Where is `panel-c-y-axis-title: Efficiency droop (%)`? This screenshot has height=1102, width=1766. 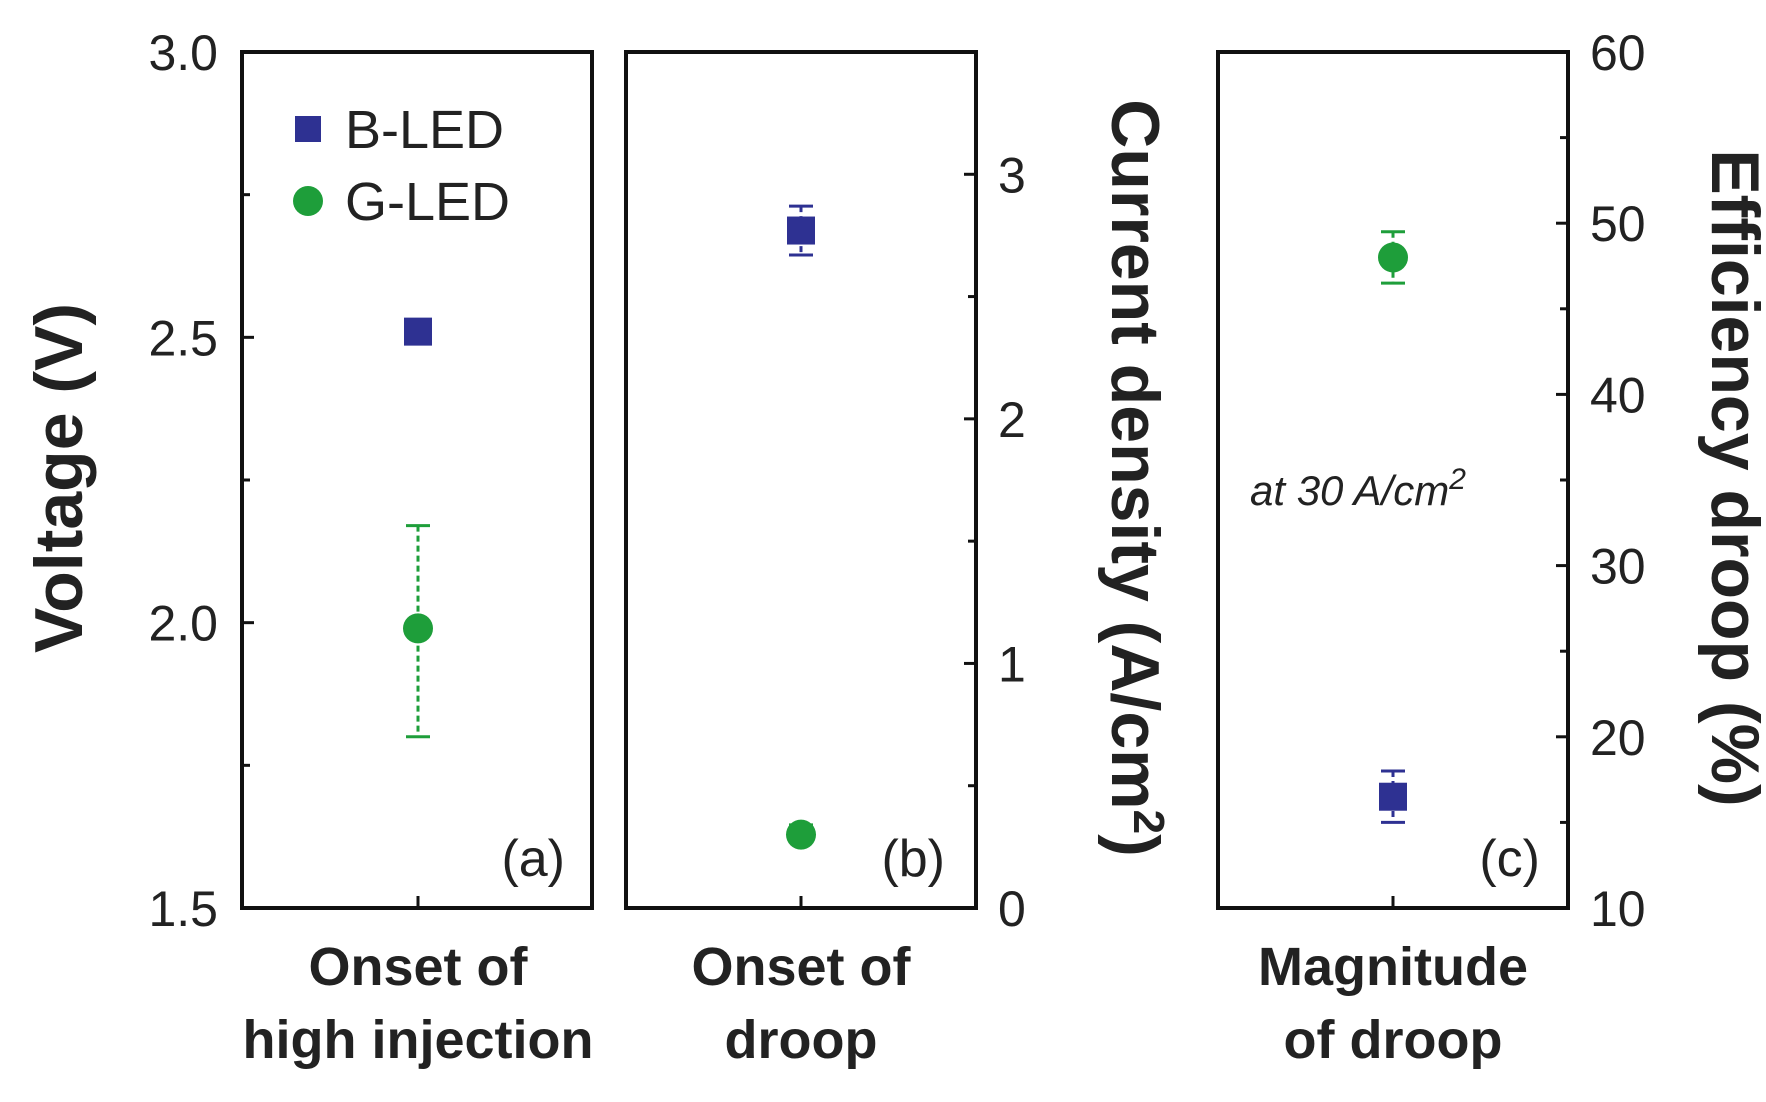 panel-c-y-axis-title: Efficiency droop (%) is located at coordinates (1731, 477).